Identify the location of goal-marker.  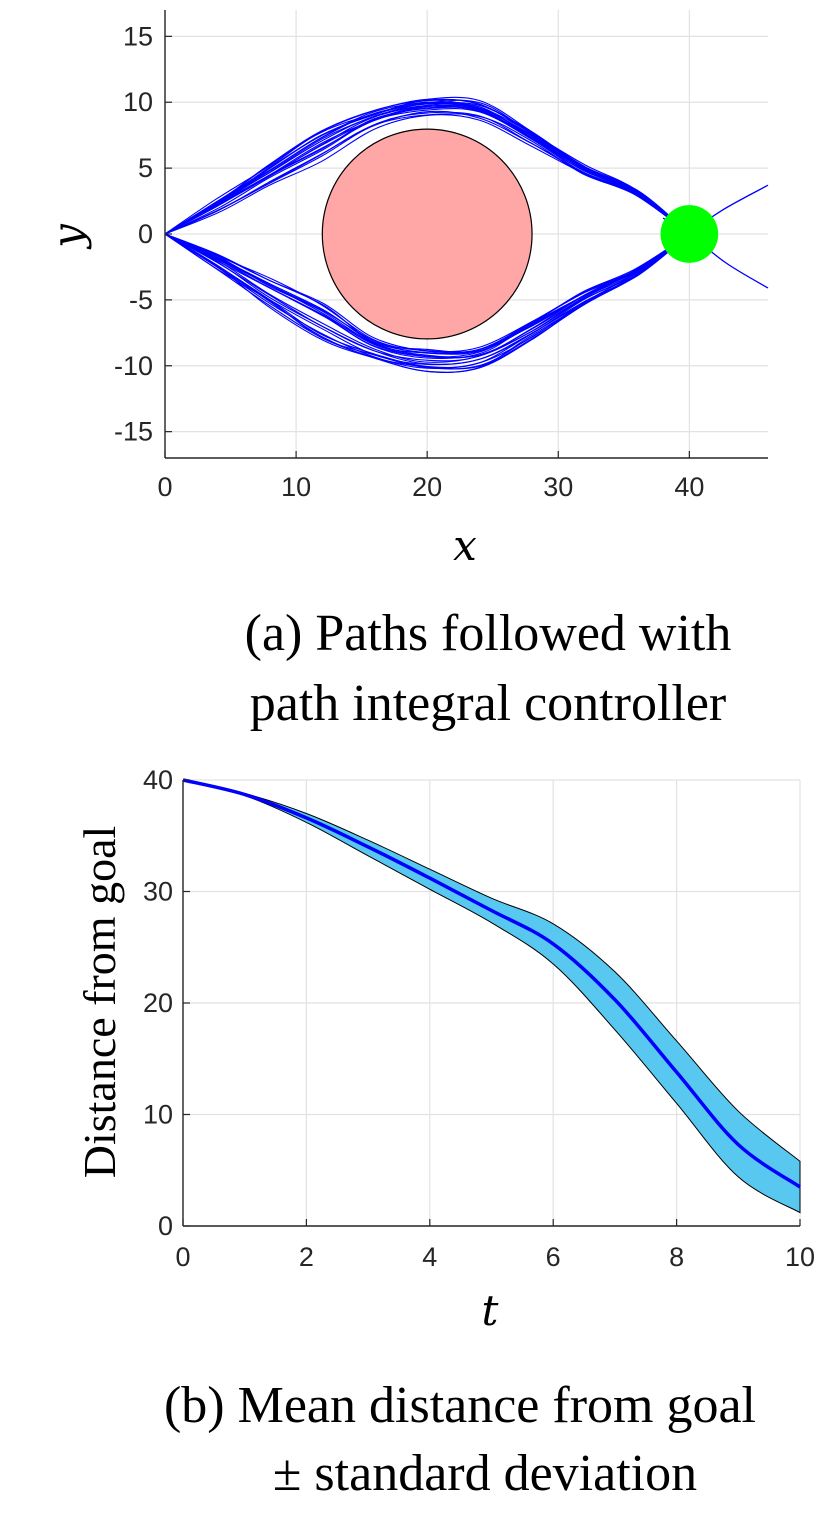
(689, 234).